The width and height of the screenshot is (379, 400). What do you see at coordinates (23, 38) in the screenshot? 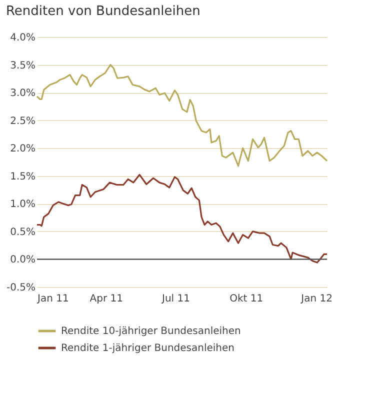
I see `y-tick-label: 4.0%` at bounding box center [23, 38].